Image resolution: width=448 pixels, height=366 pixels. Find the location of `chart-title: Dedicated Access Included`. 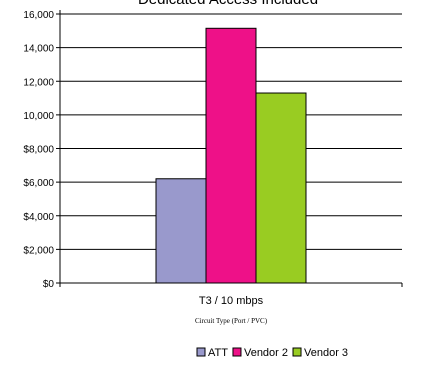

chart-title: Dedicated Access Included is located at coordinates (228, 4).